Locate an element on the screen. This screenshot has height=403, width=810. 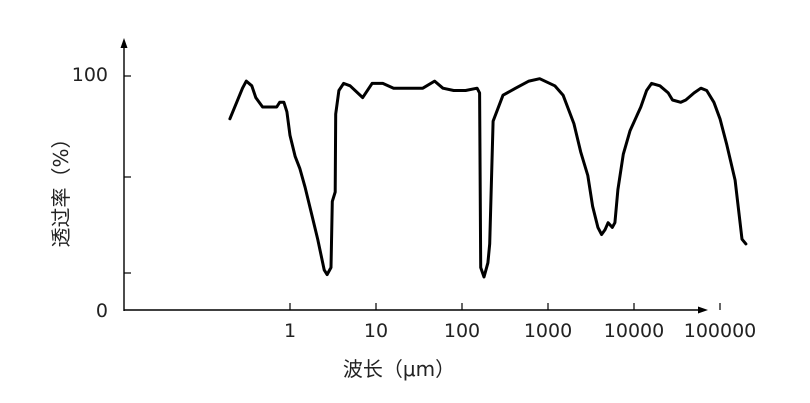
x-tick-label: 1000 is located at coordinates (548, 331).